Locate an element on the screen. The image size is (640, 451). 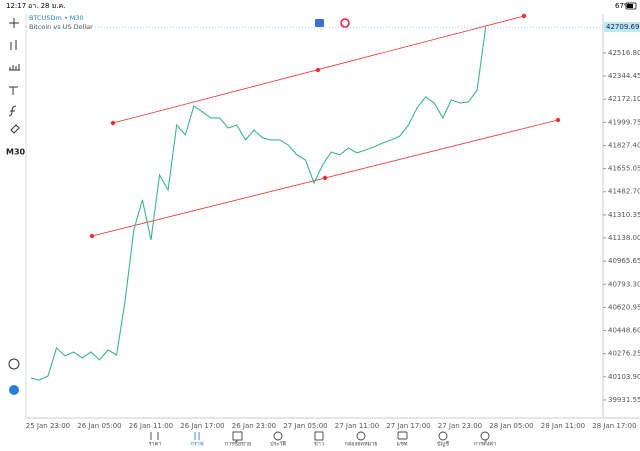
object-tool is located at coordinates (15, 129).